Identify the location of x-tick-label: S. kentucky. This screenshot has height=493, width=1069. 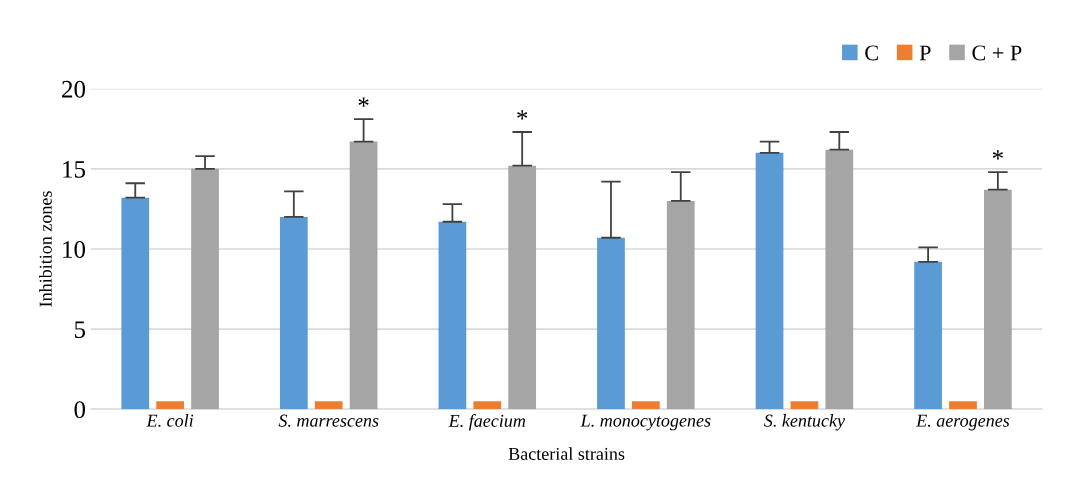
(805, 422).